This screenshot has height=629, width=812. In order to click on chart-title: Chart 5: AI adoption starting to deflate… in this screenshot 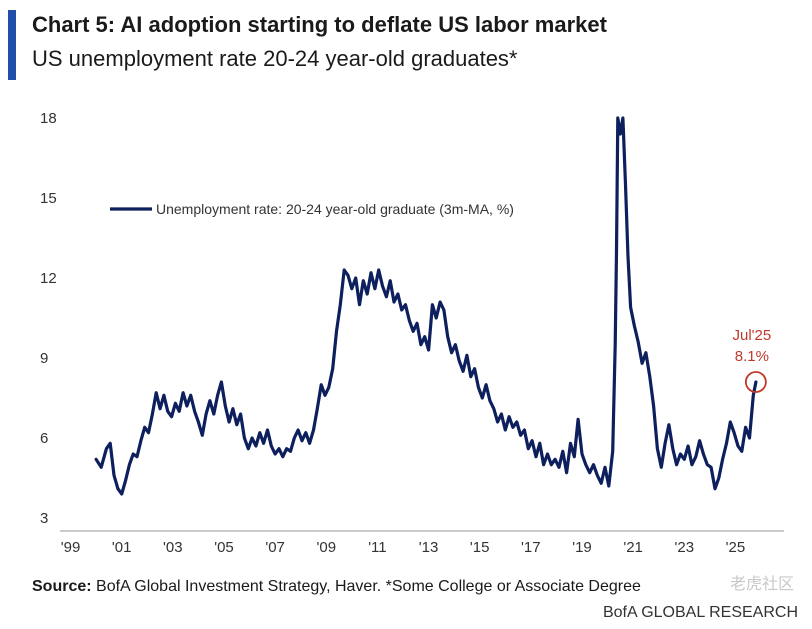, I will do `click(319, 24)`.